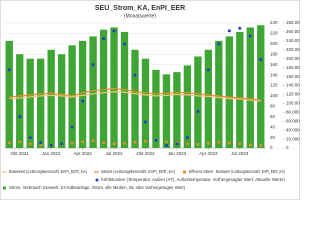  I want to click on y2-tick-label: 220.000, so click(293, 49).